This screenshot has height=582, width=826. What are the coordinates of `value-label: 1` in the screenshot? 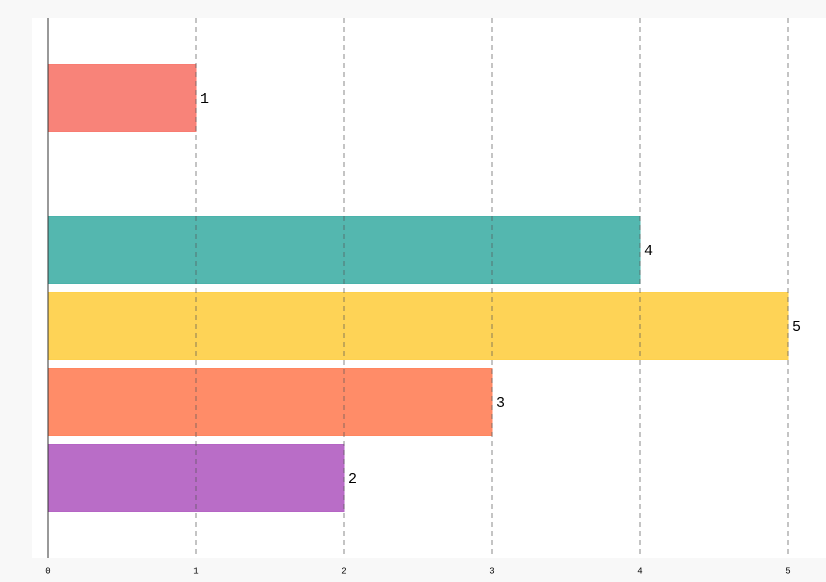 It's located at (204, 99).